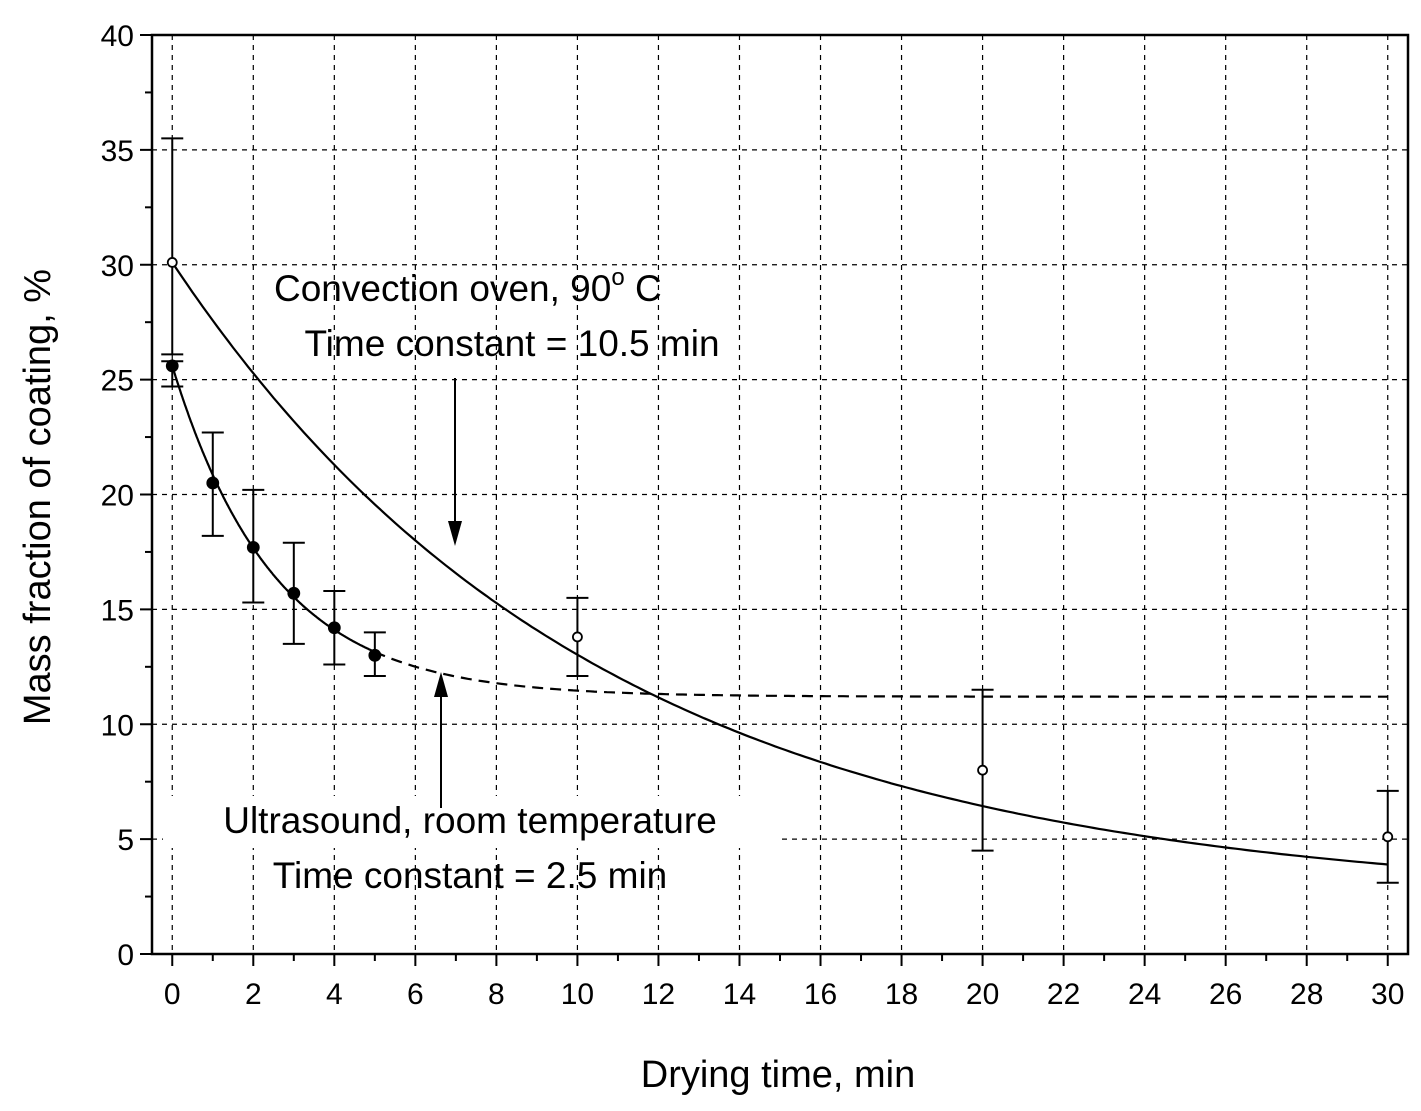 The width and height of the screenshot is (1421, 1111). I want to click on x-tick-label: 16, so click(820, 994).